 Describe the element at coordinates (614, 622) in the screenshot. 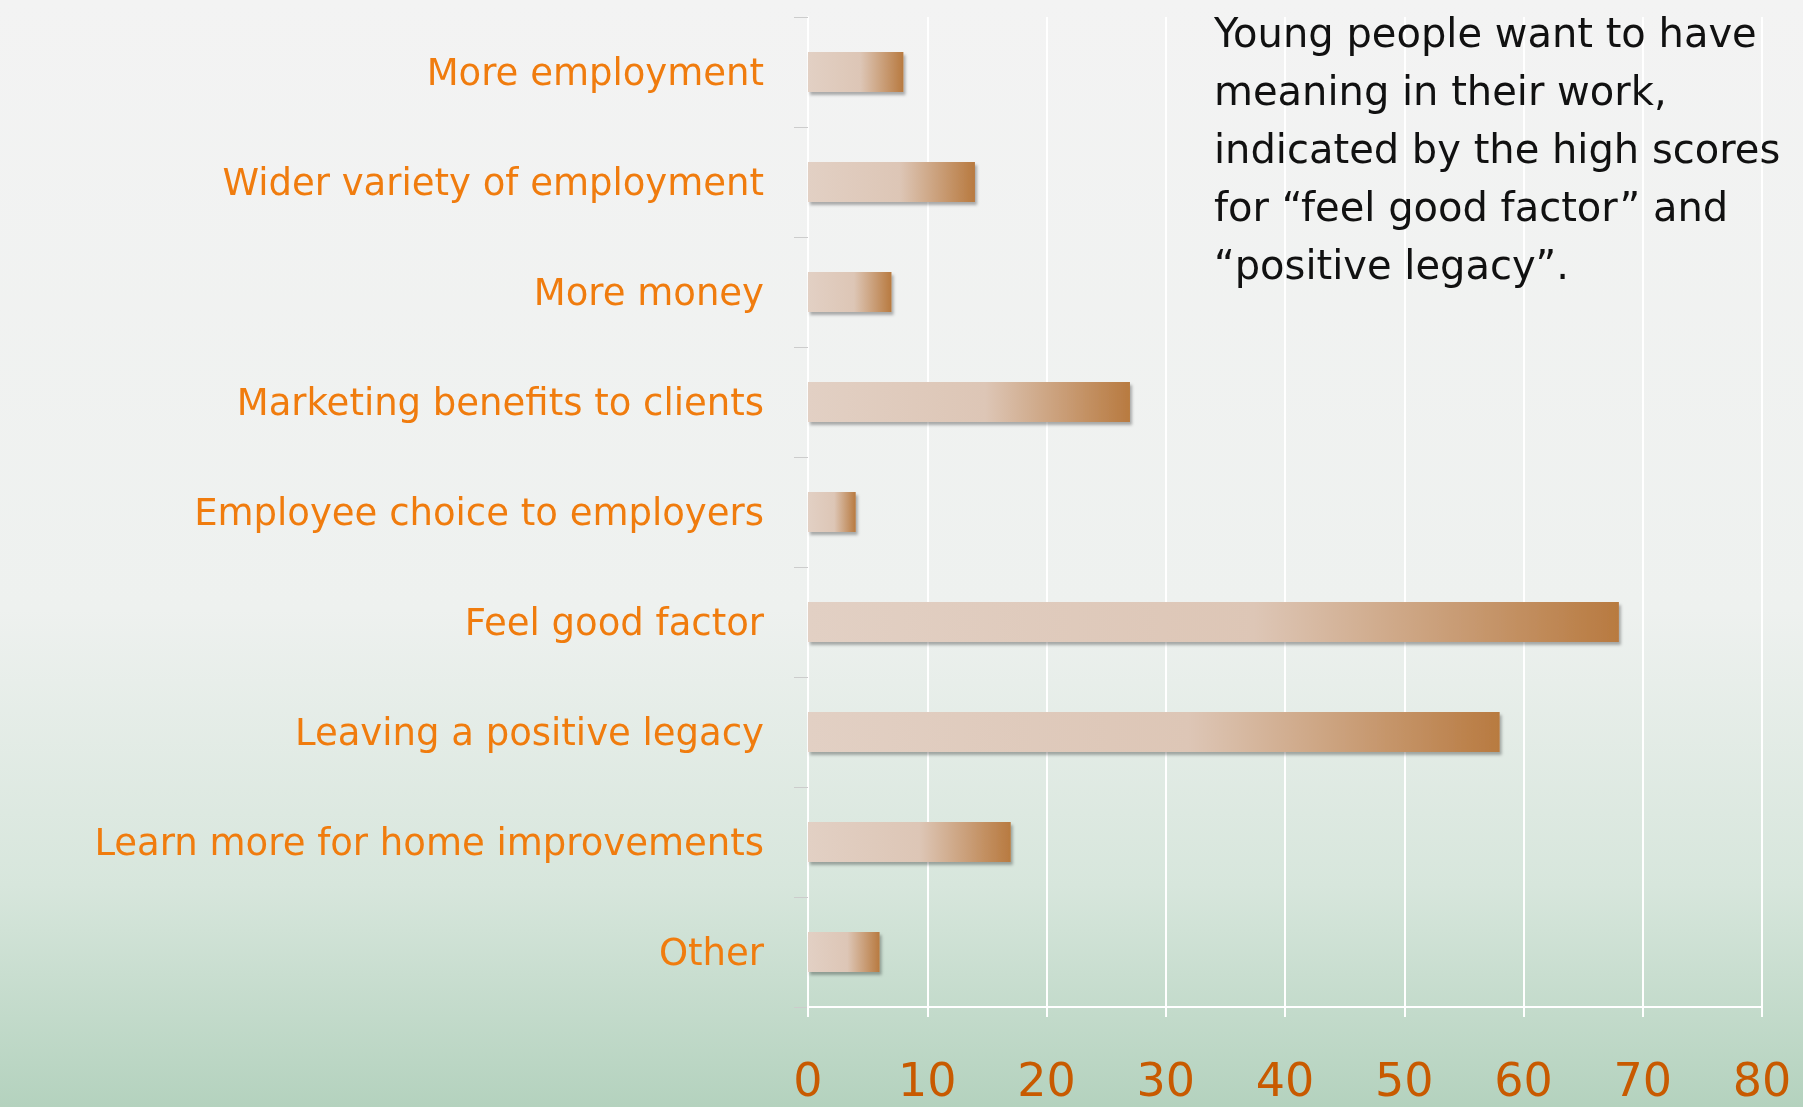

I see `y-tick-label: Feel good factor` at that location.